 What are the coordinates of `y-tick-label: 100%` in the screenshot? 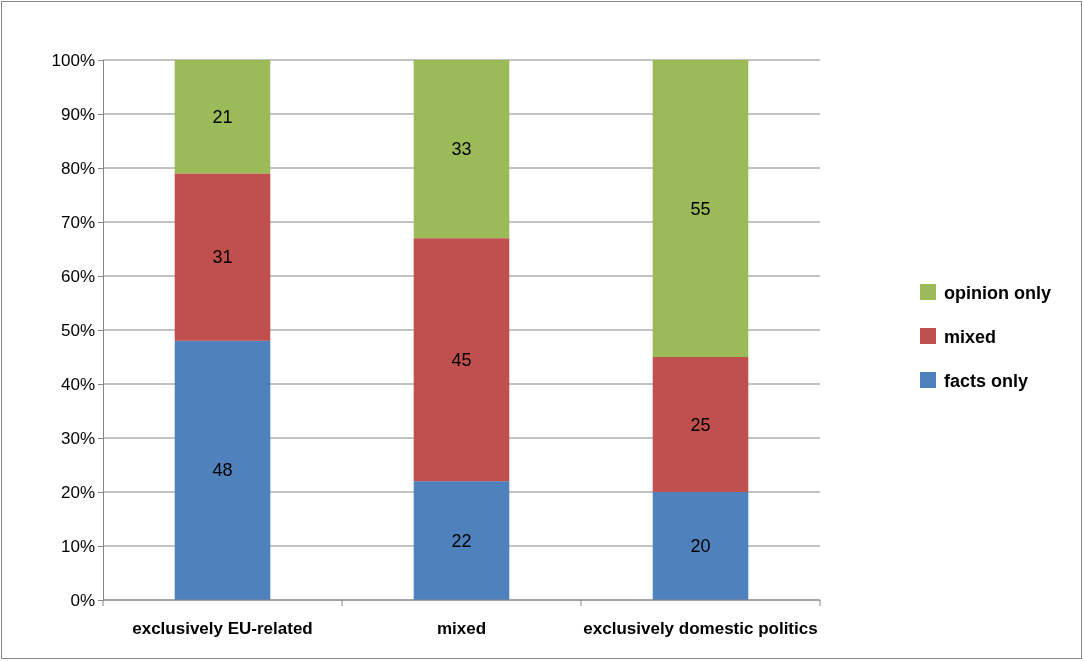 It's located at (73, 60).